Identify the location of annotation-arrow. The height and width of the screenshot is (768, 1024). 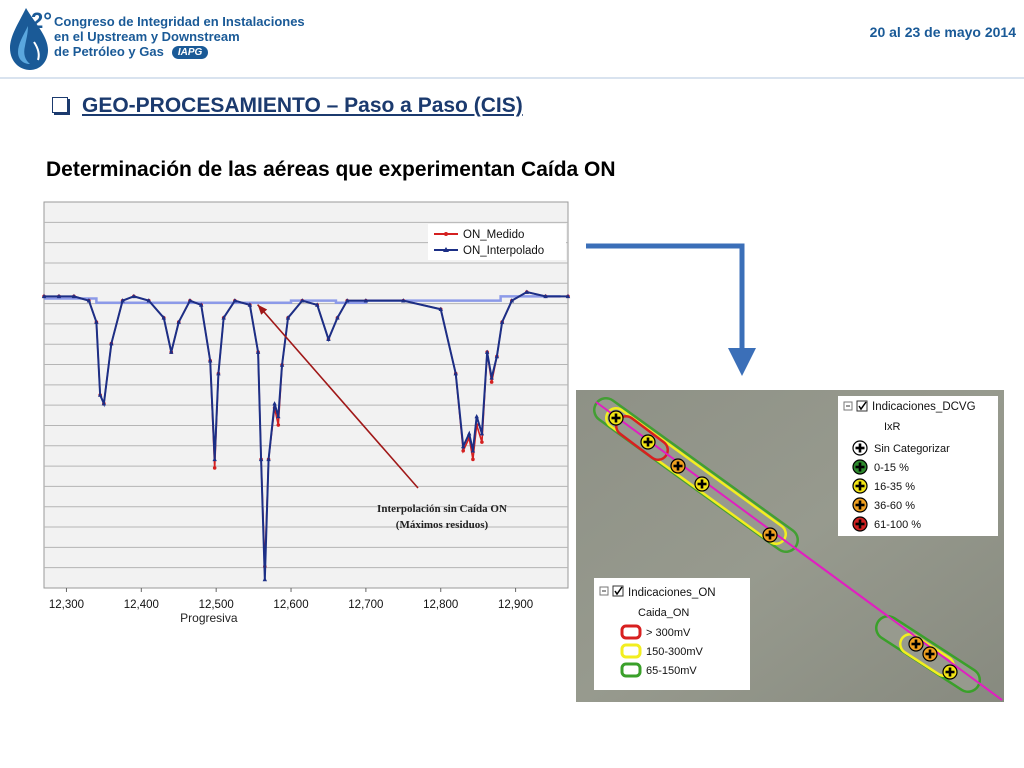
(337, 396).